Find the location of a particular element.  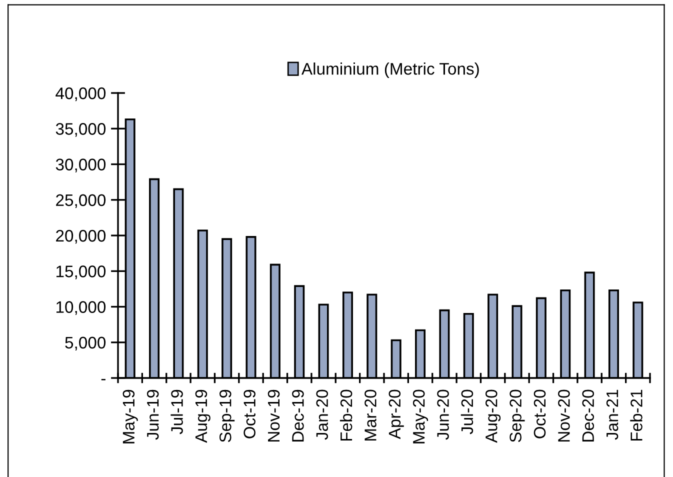

x-tick-label: Jun-19 is located at coordinates (152, 415).